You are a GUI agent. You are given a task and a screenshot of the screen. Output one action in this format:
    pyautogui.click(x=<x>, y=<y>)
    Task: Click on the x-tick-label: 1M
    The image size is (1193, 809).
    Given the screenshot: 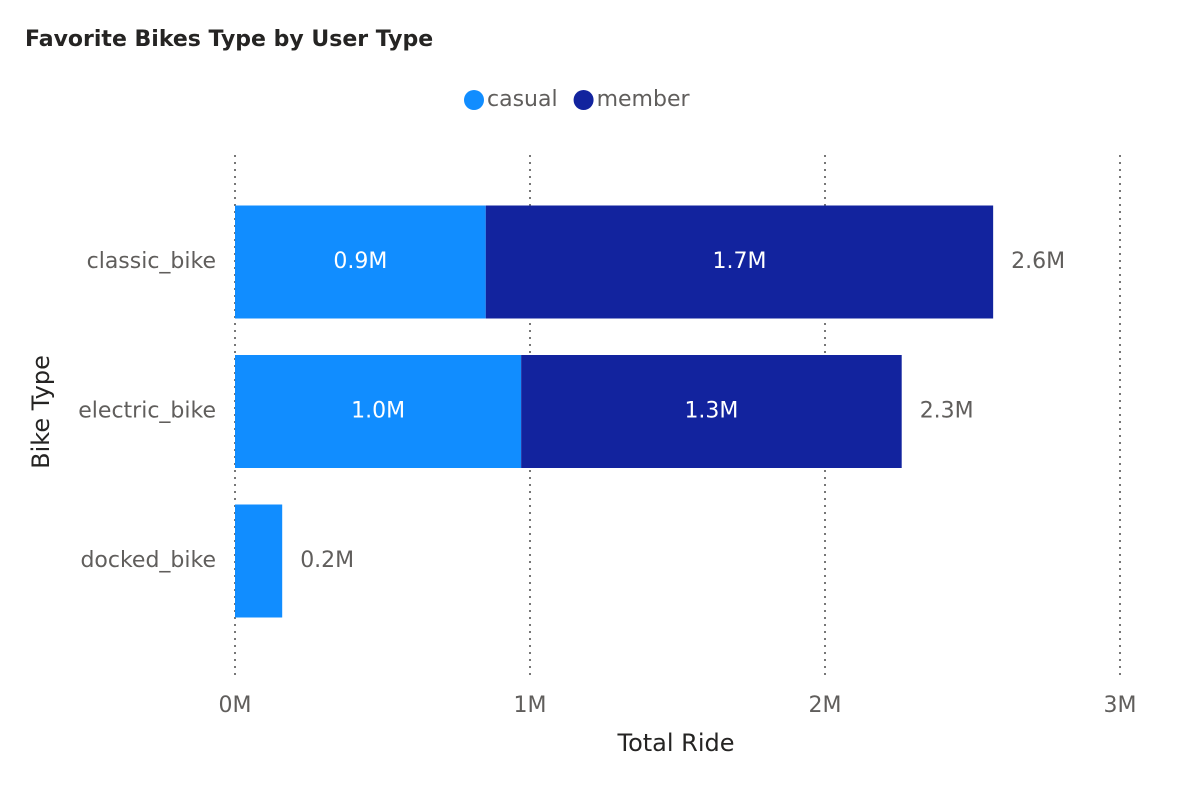 What is the action you would take?
    pyautogui.click(x=530, y=705)
    